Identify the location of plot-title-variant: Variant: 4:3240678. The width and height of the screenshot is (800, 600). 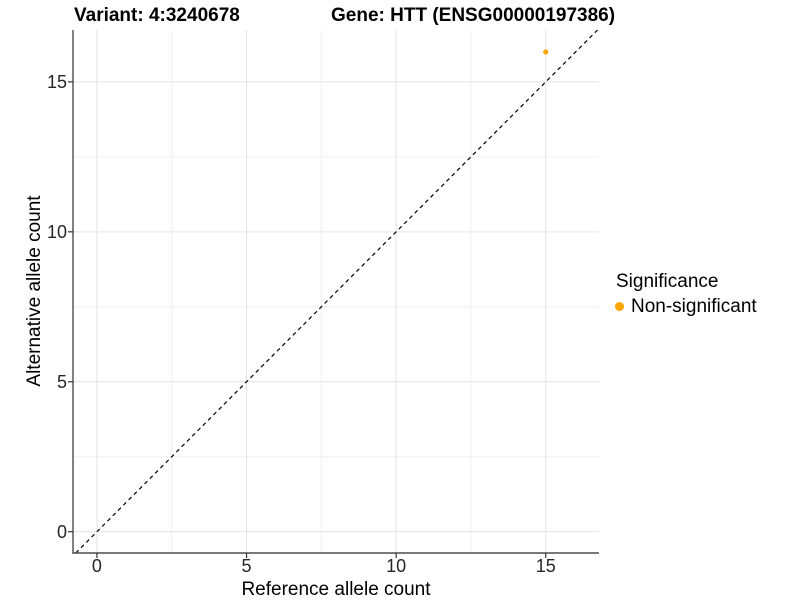
(157, 15).